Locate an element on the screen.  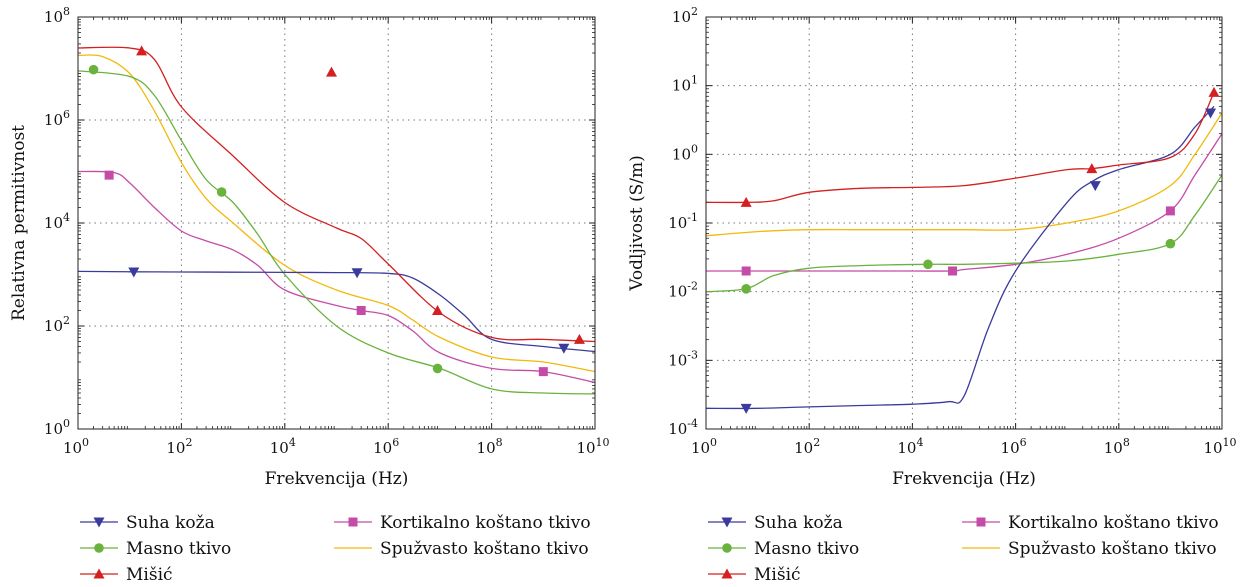
legend-item: Suha koža is located at coordinates (775, 523).